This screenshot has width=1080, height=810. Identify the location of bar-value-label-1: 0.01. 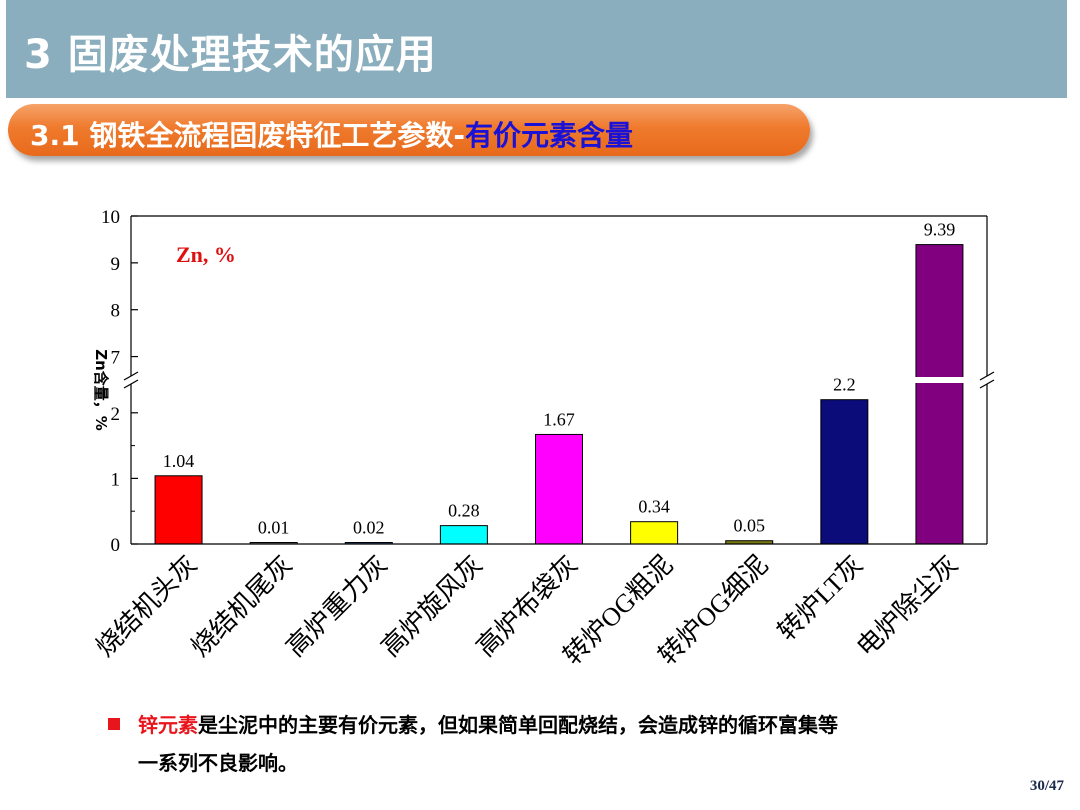
(274, 528).